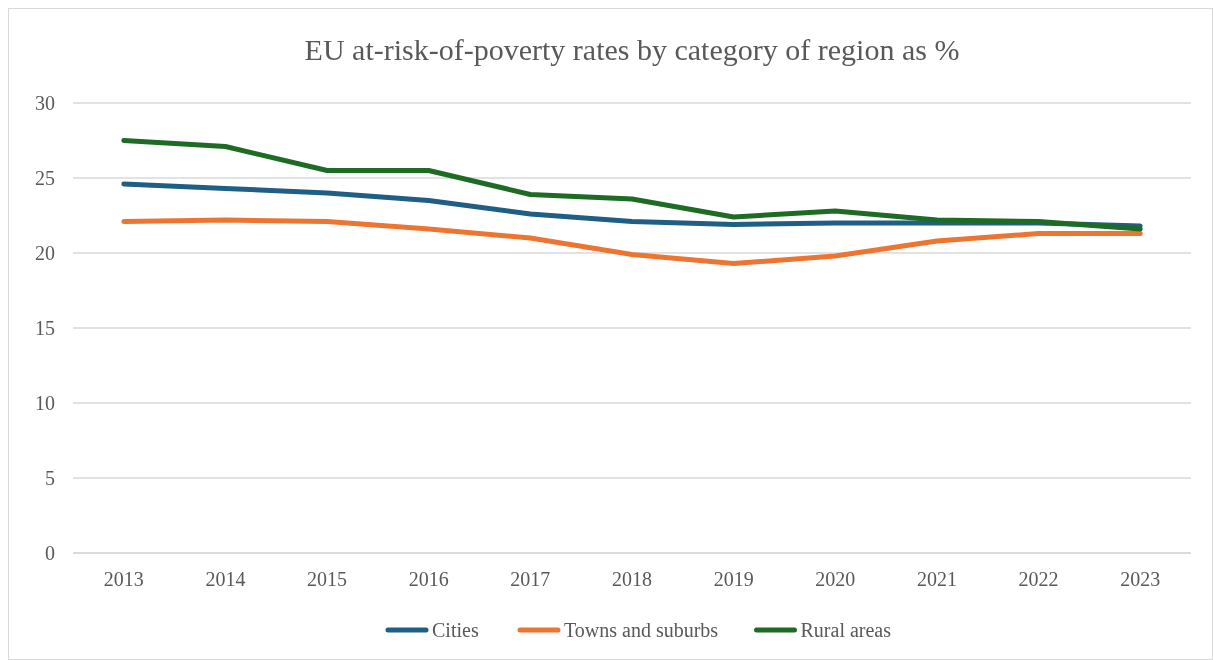 This screenshot has height=660, width=1213. What do you see at coordinates (936, 579) in the screenshot?
I see `x-tick-label: 2021` at bounding box center [936, 579].